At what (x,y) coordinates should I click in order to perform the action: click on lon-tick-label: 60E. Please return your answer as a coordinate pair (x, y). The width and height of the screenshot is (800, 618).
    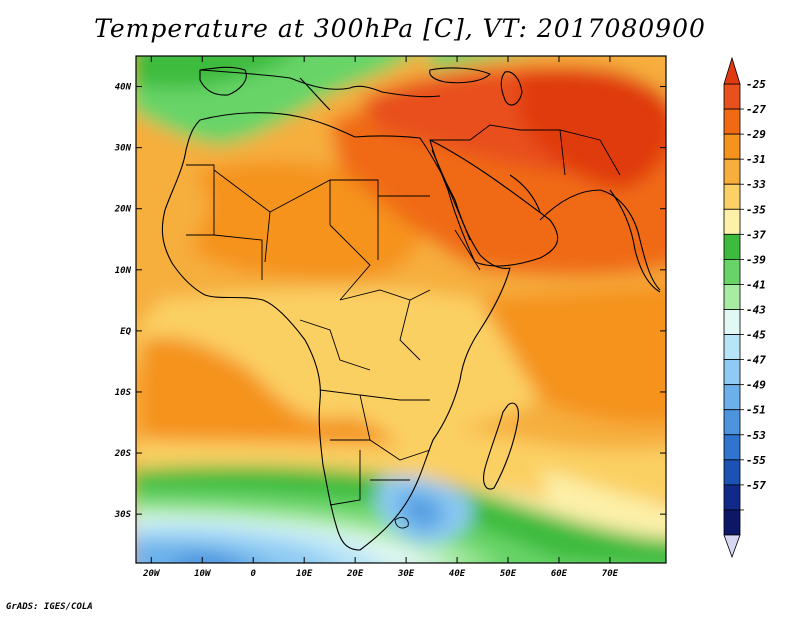
    Looking at the image, I should click on (559, 574).